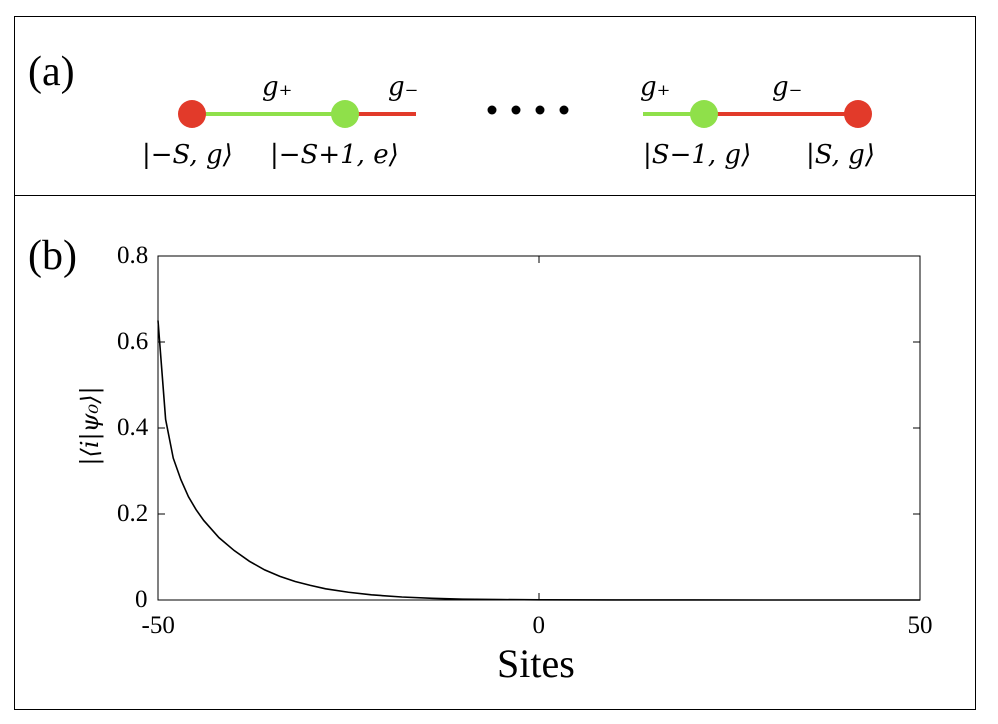 The height and width of the screenshot is (724, 998). I want to click on coupling-plus-left: g₊, so click(277, 87).